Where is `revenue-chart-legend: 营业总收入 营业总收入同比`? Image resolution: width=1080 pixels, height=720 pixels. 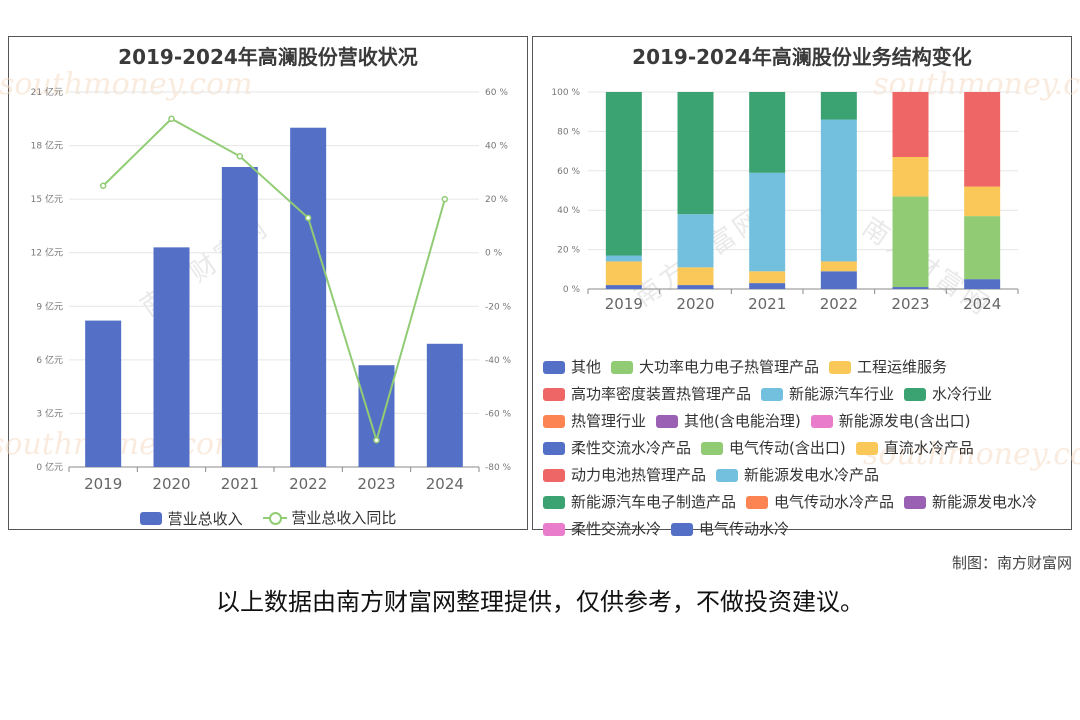
revenue-chart-legend: 营业总收入 营业总收入同比 is located at coordinates (268, 518).